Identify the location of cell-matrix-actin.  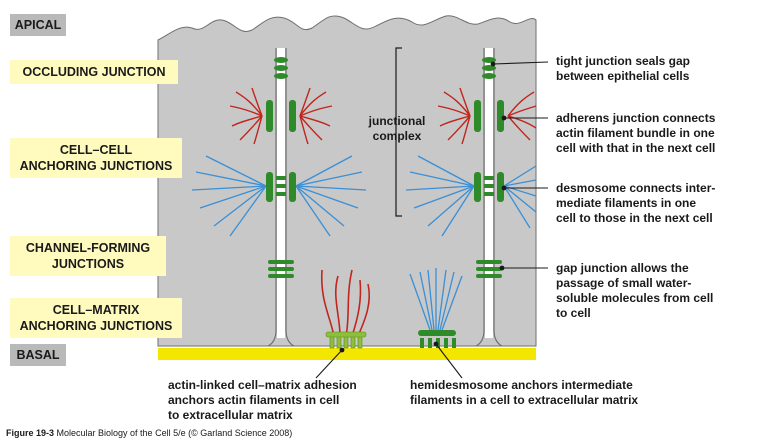
(345, 303).